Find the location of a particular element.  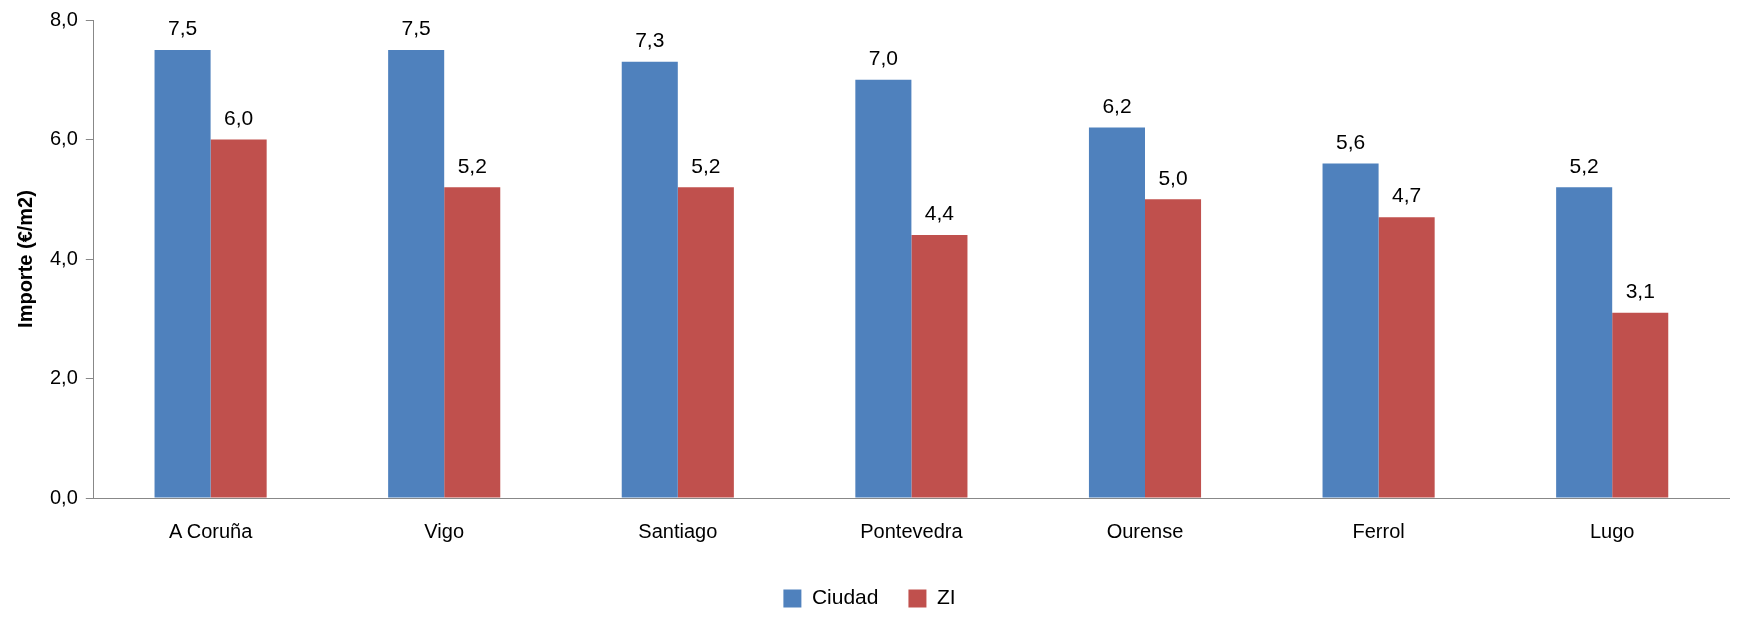

x-tick-label: Lugo is located at coordinates (1612, 530).